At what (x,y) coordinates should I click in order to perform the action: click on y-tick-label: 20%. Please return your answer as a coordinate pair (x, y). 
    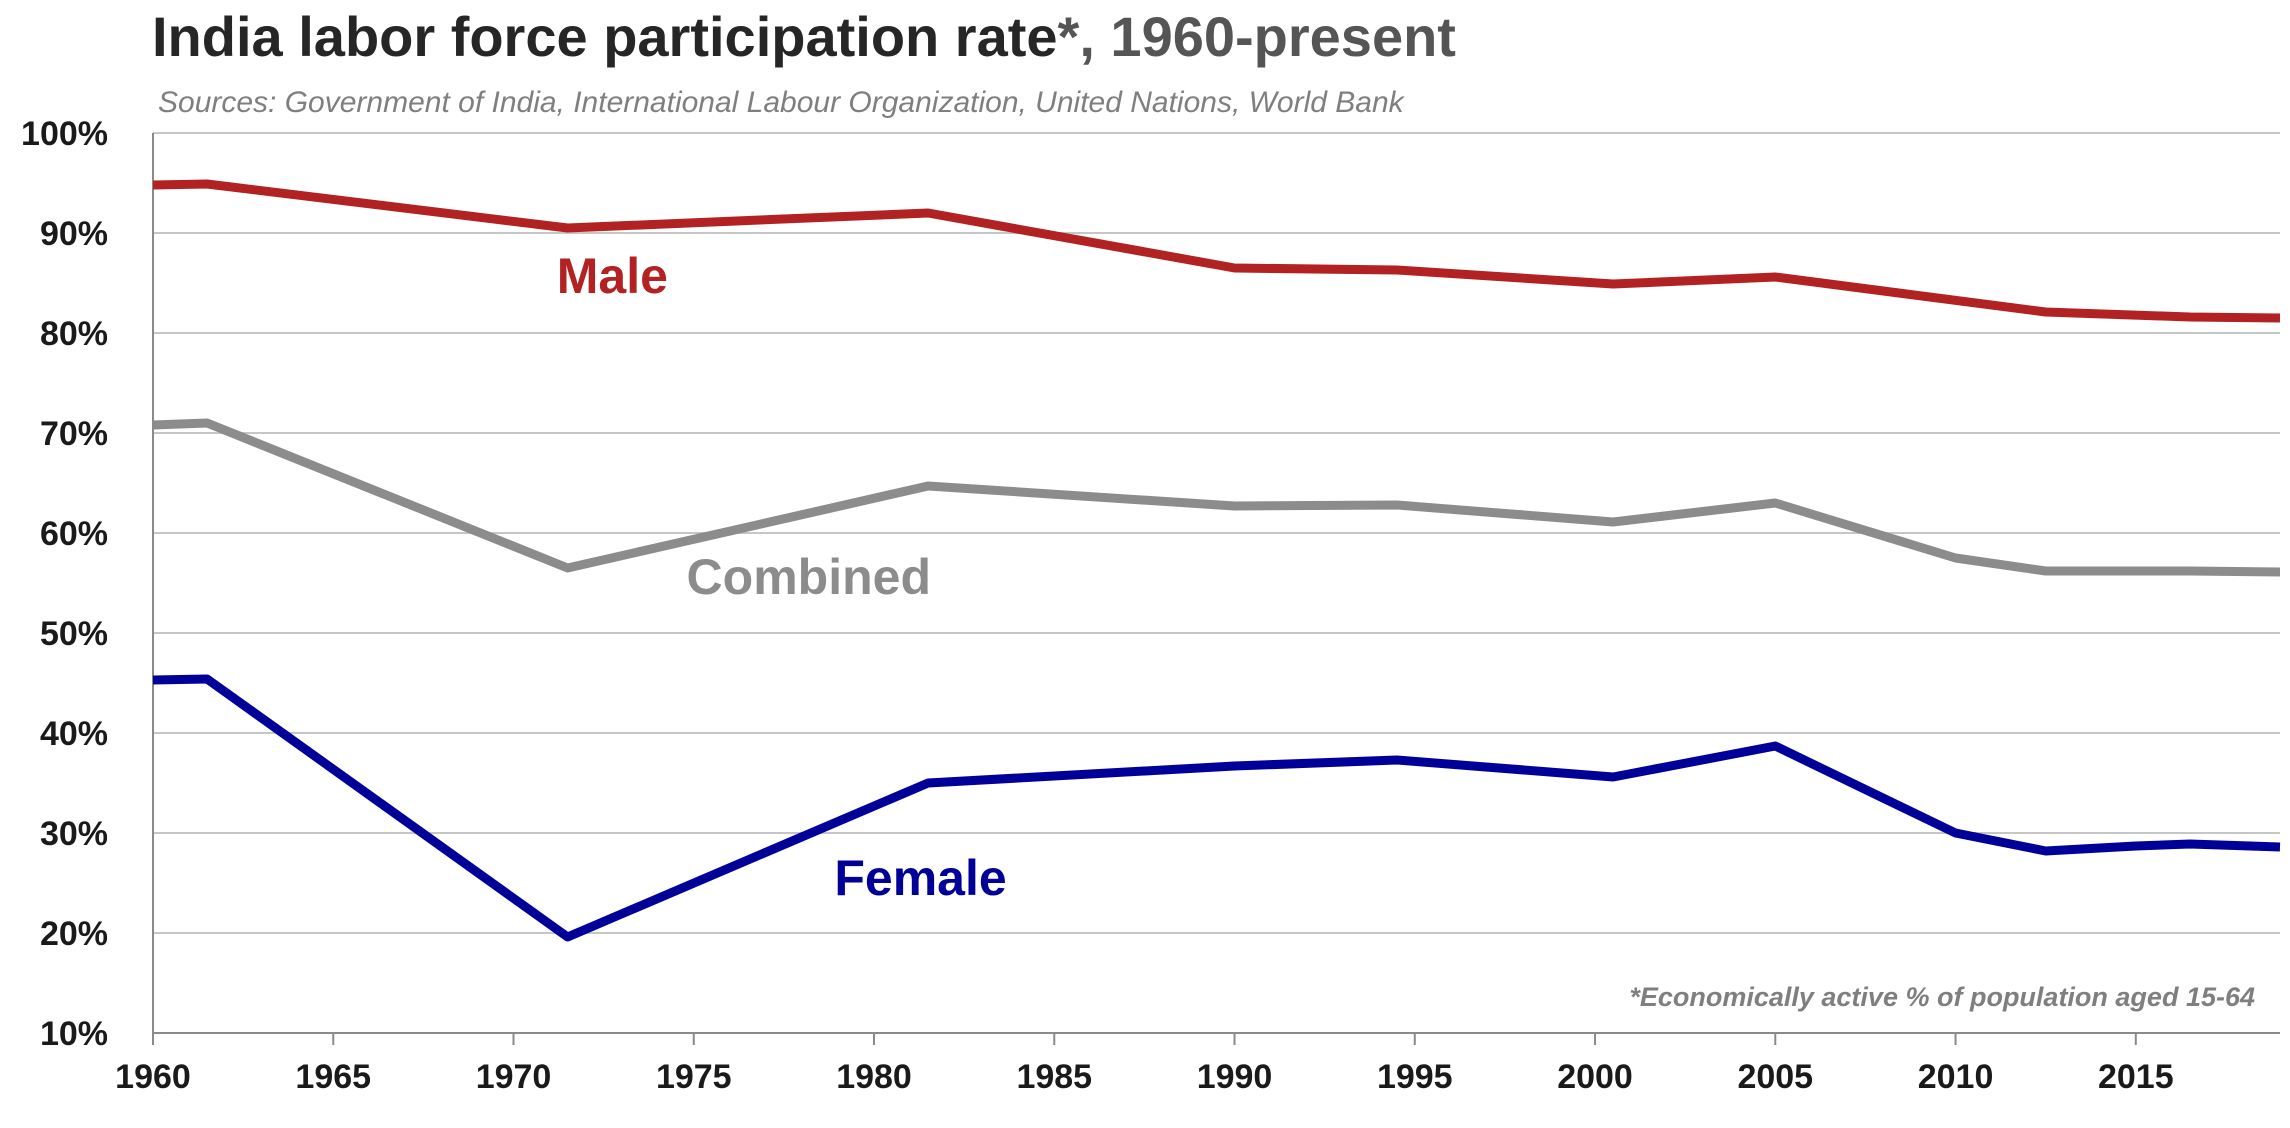
    Looking at the image, I should click on (74, 934).